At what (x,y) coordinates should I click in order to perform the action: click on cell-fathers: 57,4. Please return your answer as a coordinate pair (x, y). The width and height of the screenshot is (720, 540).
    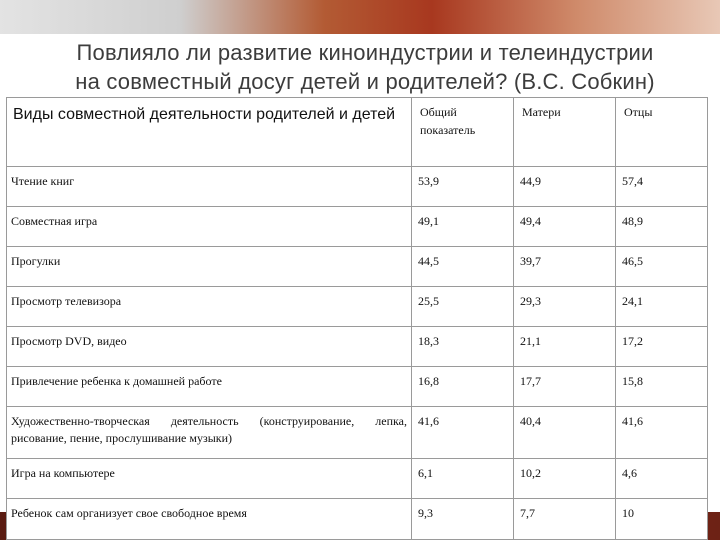
    Looking at the image, I should click on (661, 186).